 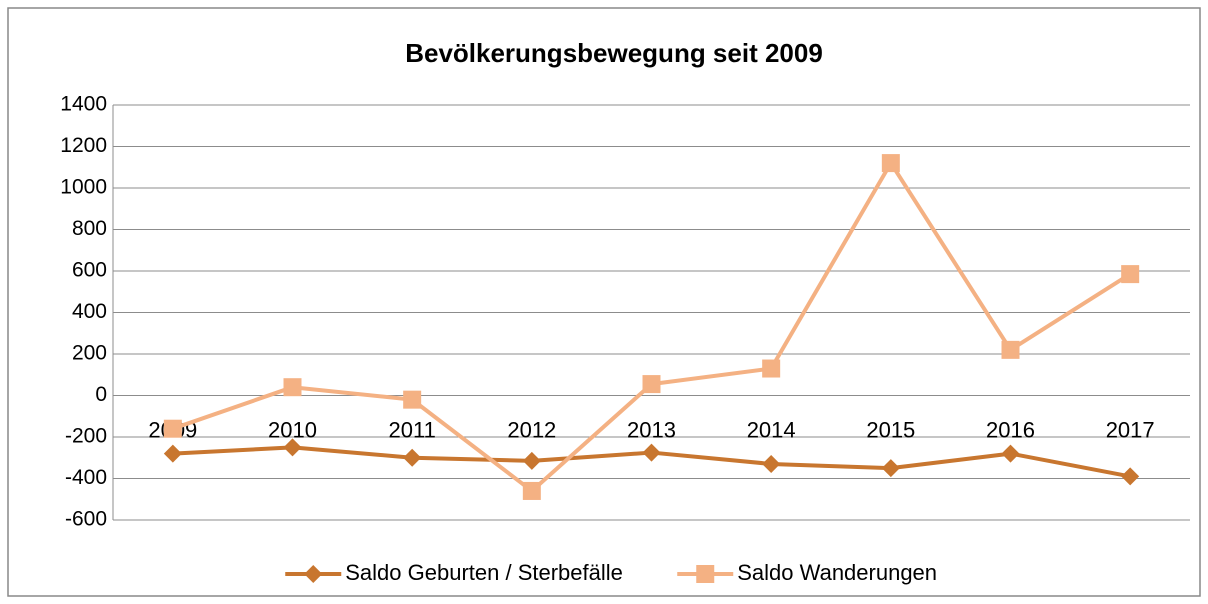 What do you see at coordinates (83, 104) in the screenshot?
I see `y-tick-label: 1400` at bounding box center [83, 104].